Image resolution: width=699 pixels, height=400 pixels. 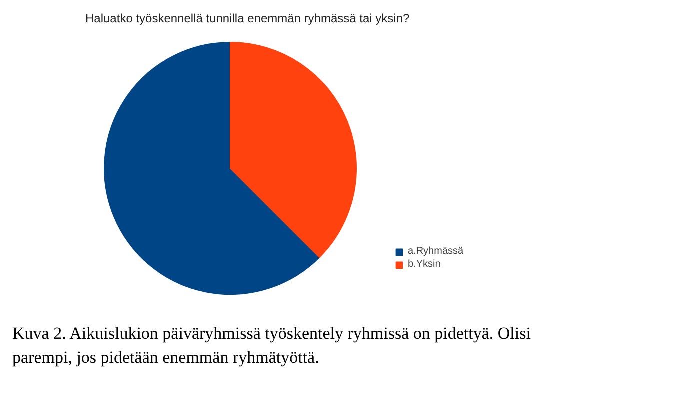 I want to click on text: Kuva 2. Aikuislukion päiväryhmissä työskentely ryhmissä on pidettyä. Olisi parempi, jos pidetään enemmän ryhmätyöttä., so click(x=272, y=345).